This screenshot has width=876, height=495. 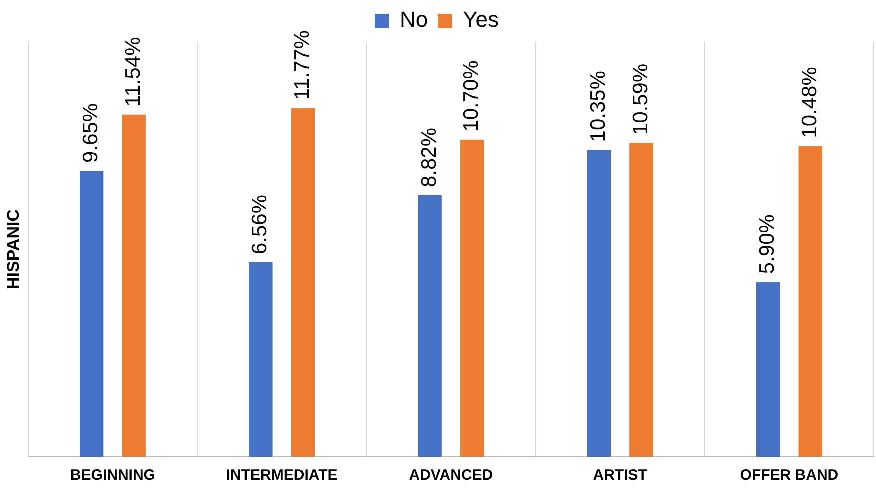 What do you see at coordinates (302, 65) in the screenshot?
I see `data-label: 11.77%` at bounding box center [302, 65].